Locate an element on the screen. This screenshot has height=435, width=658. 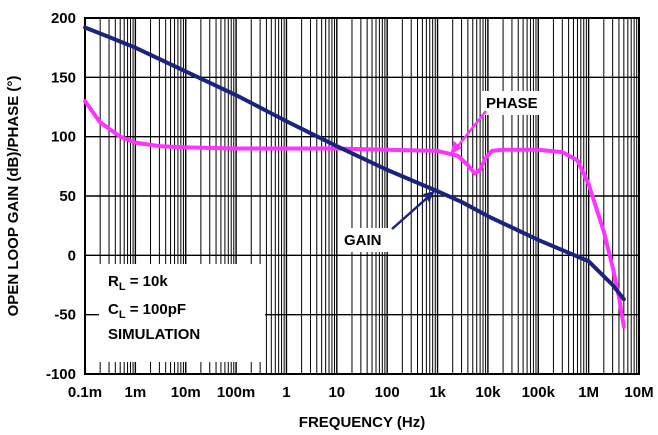
y-tick-label: -100 is located at coordinates (61, 374).